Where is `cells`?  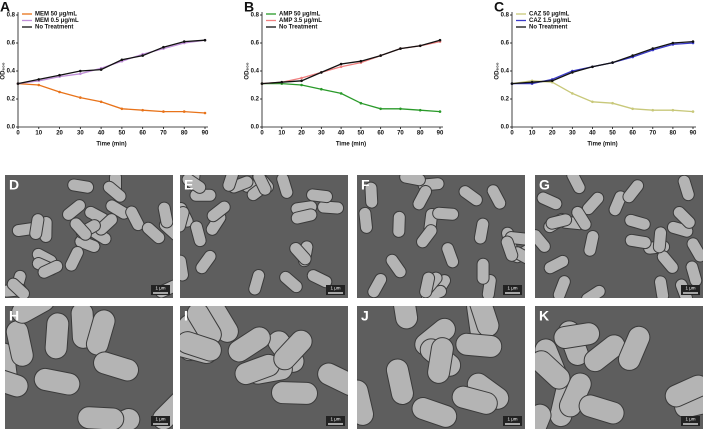
cells is located at coordinates (619, 236).